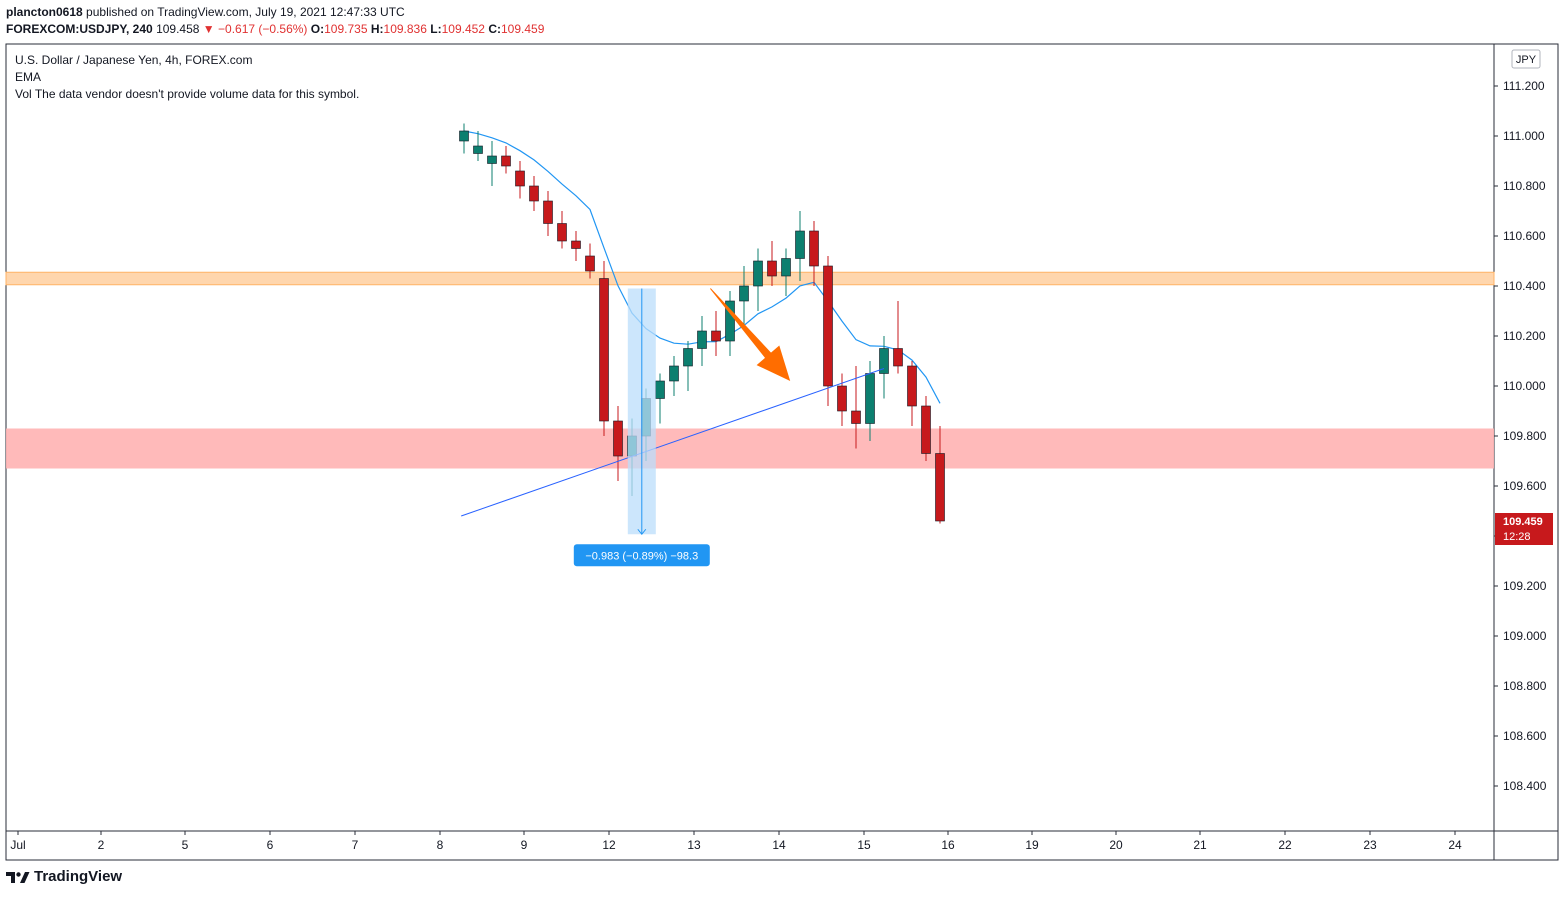 This screenshot has width=1565, height=897. I want to click on high-label: H:, so click(377, 29).